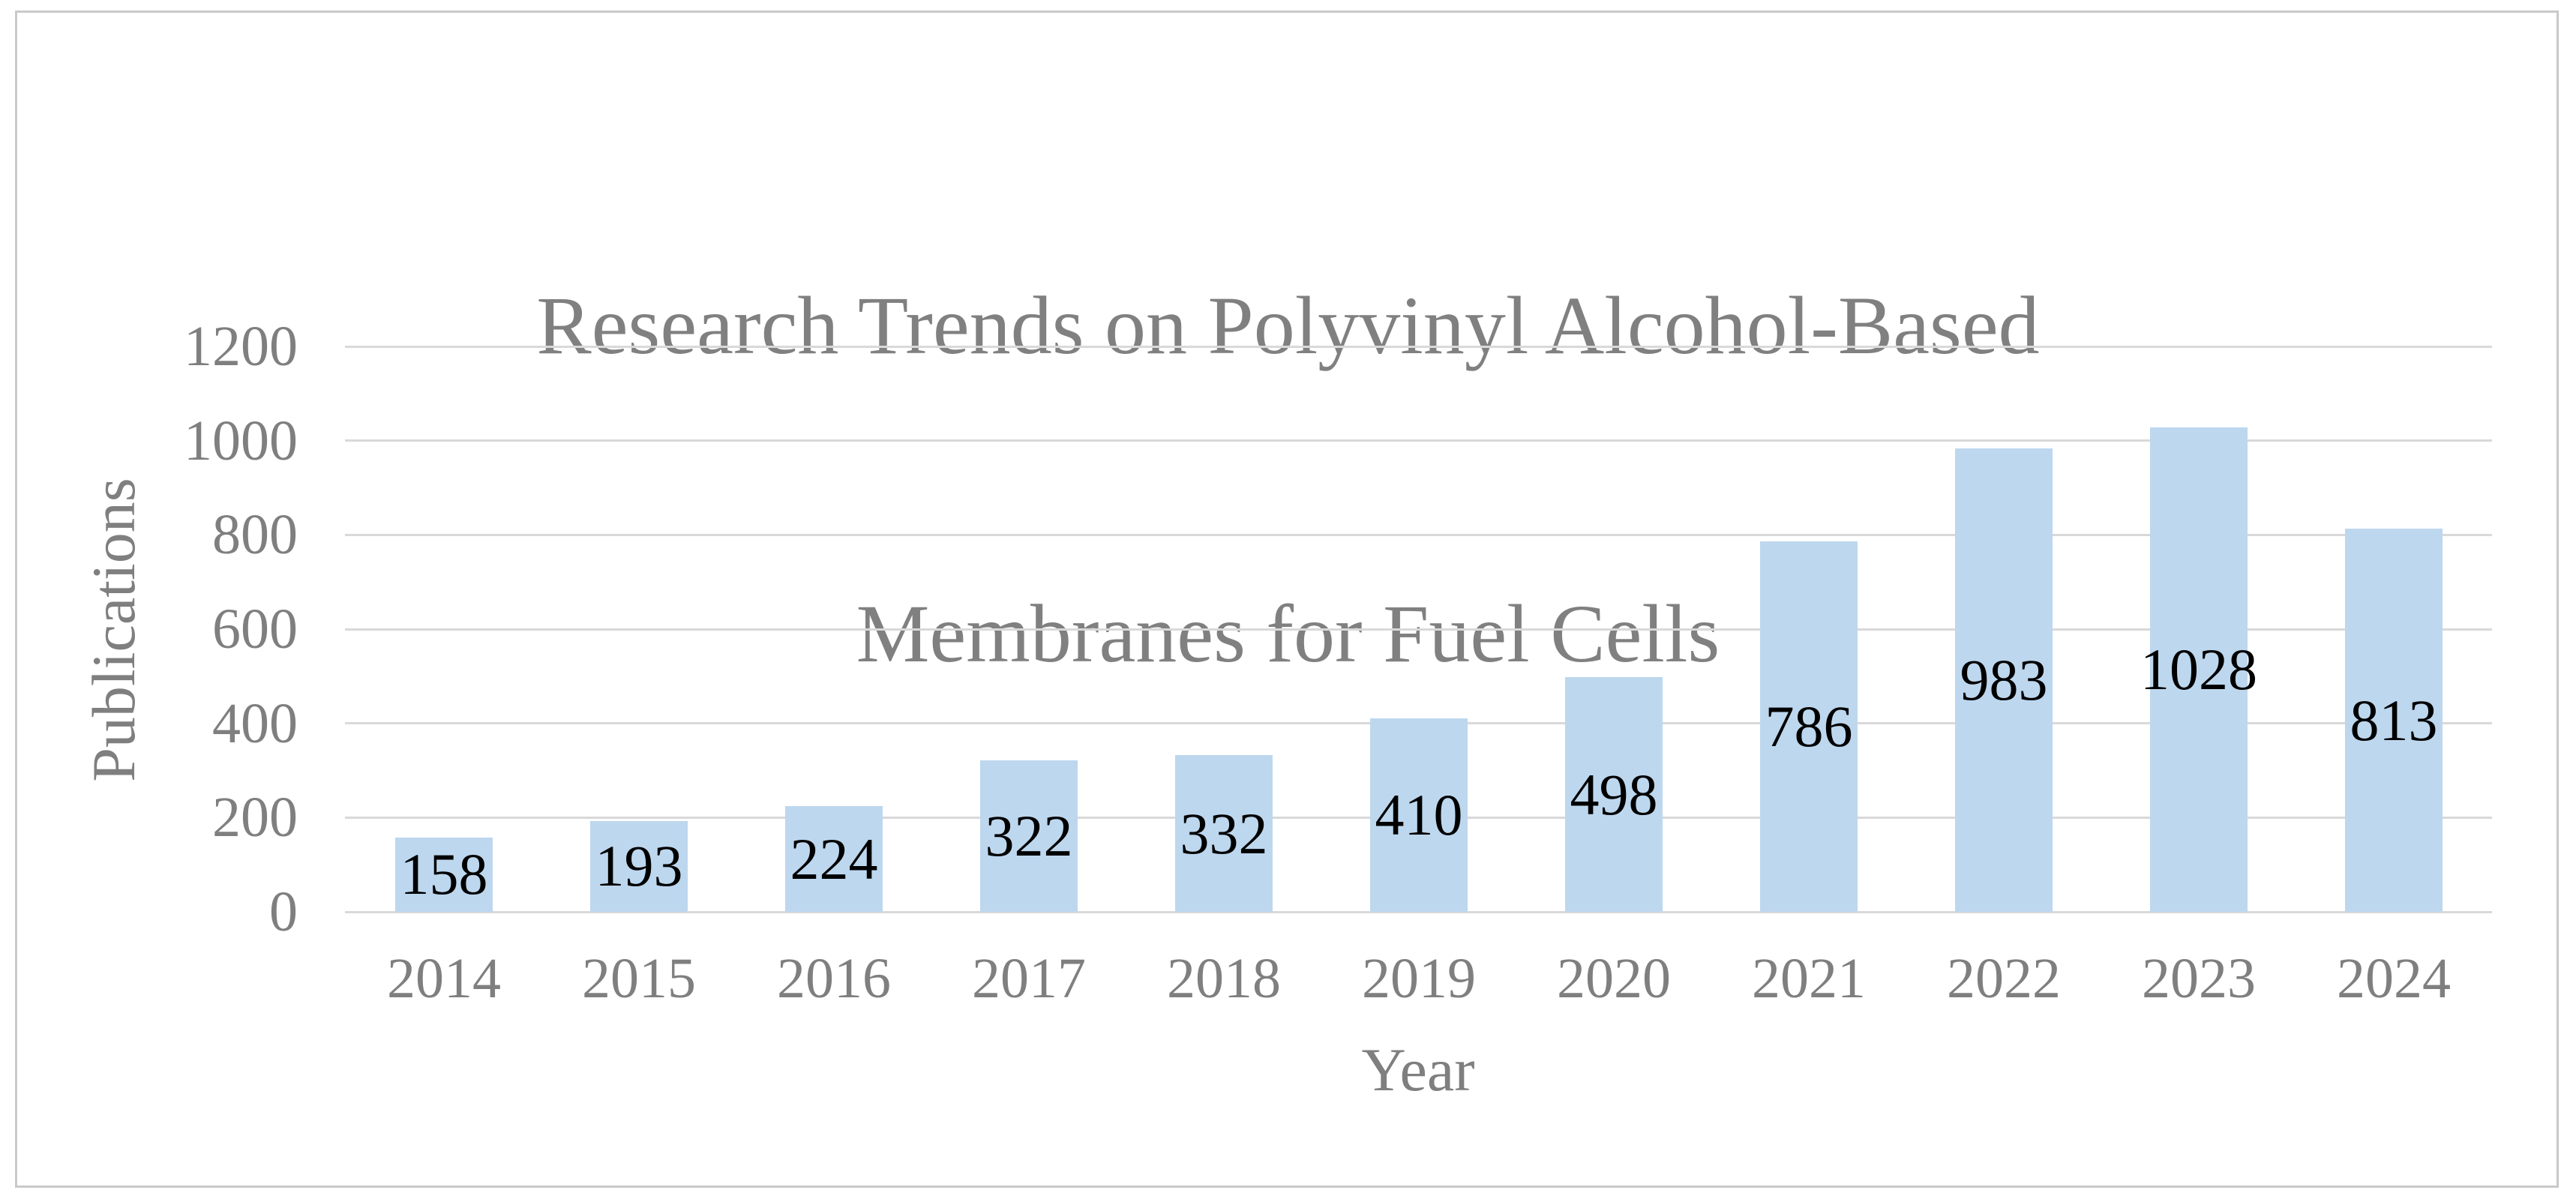 This screenshot has width=2576, height=1199. I want to click on x-axis-tick-label-2014: 2014, so click(444, 978).